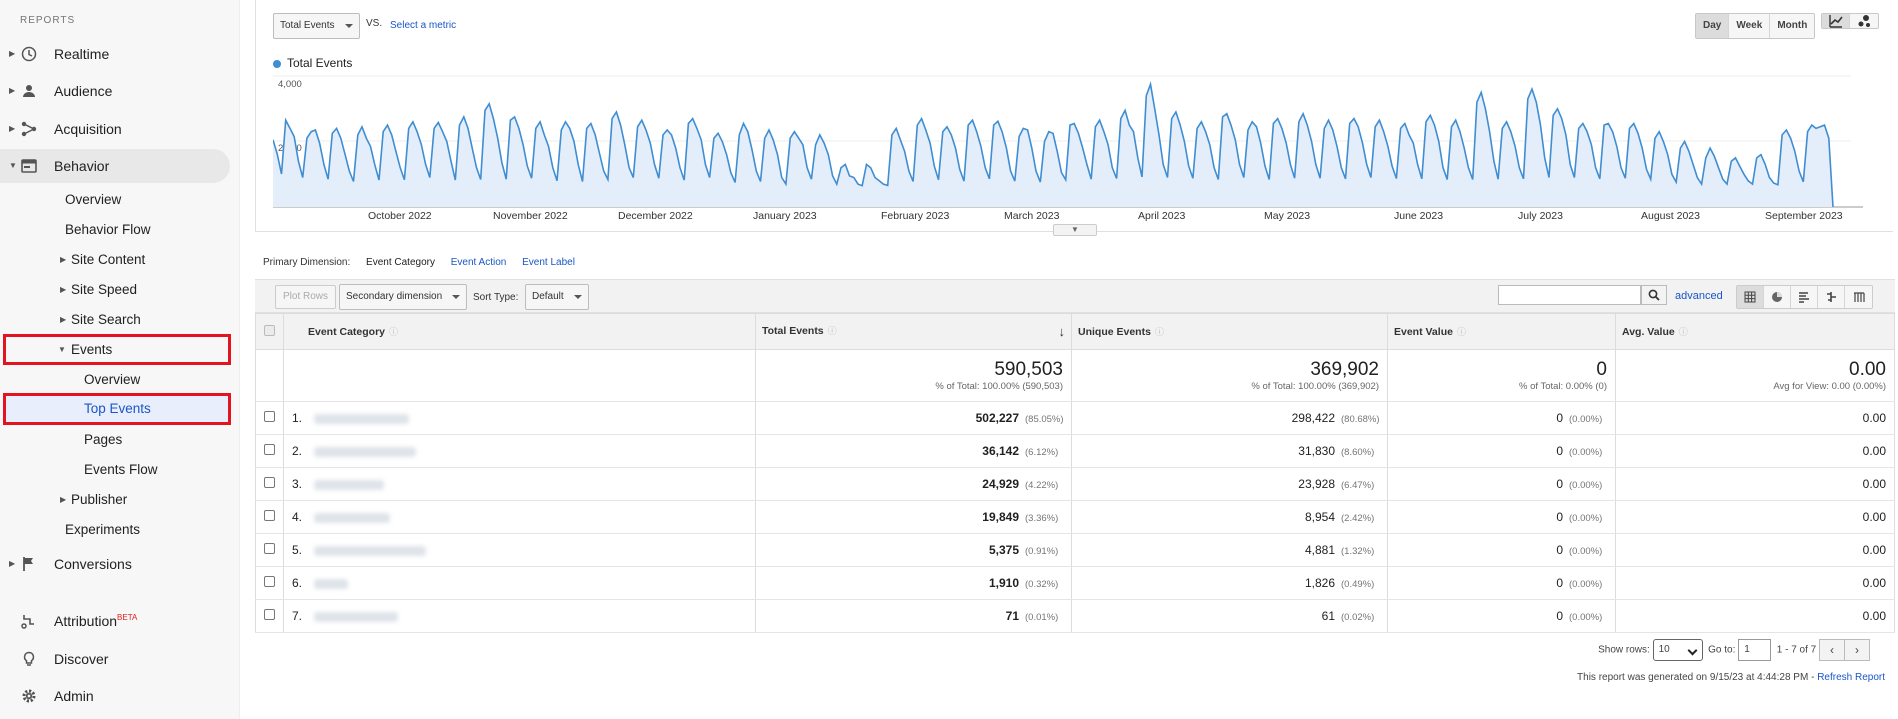  I want to click on total-events-header: Total Events ⓘ ↓, so click(913, 331).